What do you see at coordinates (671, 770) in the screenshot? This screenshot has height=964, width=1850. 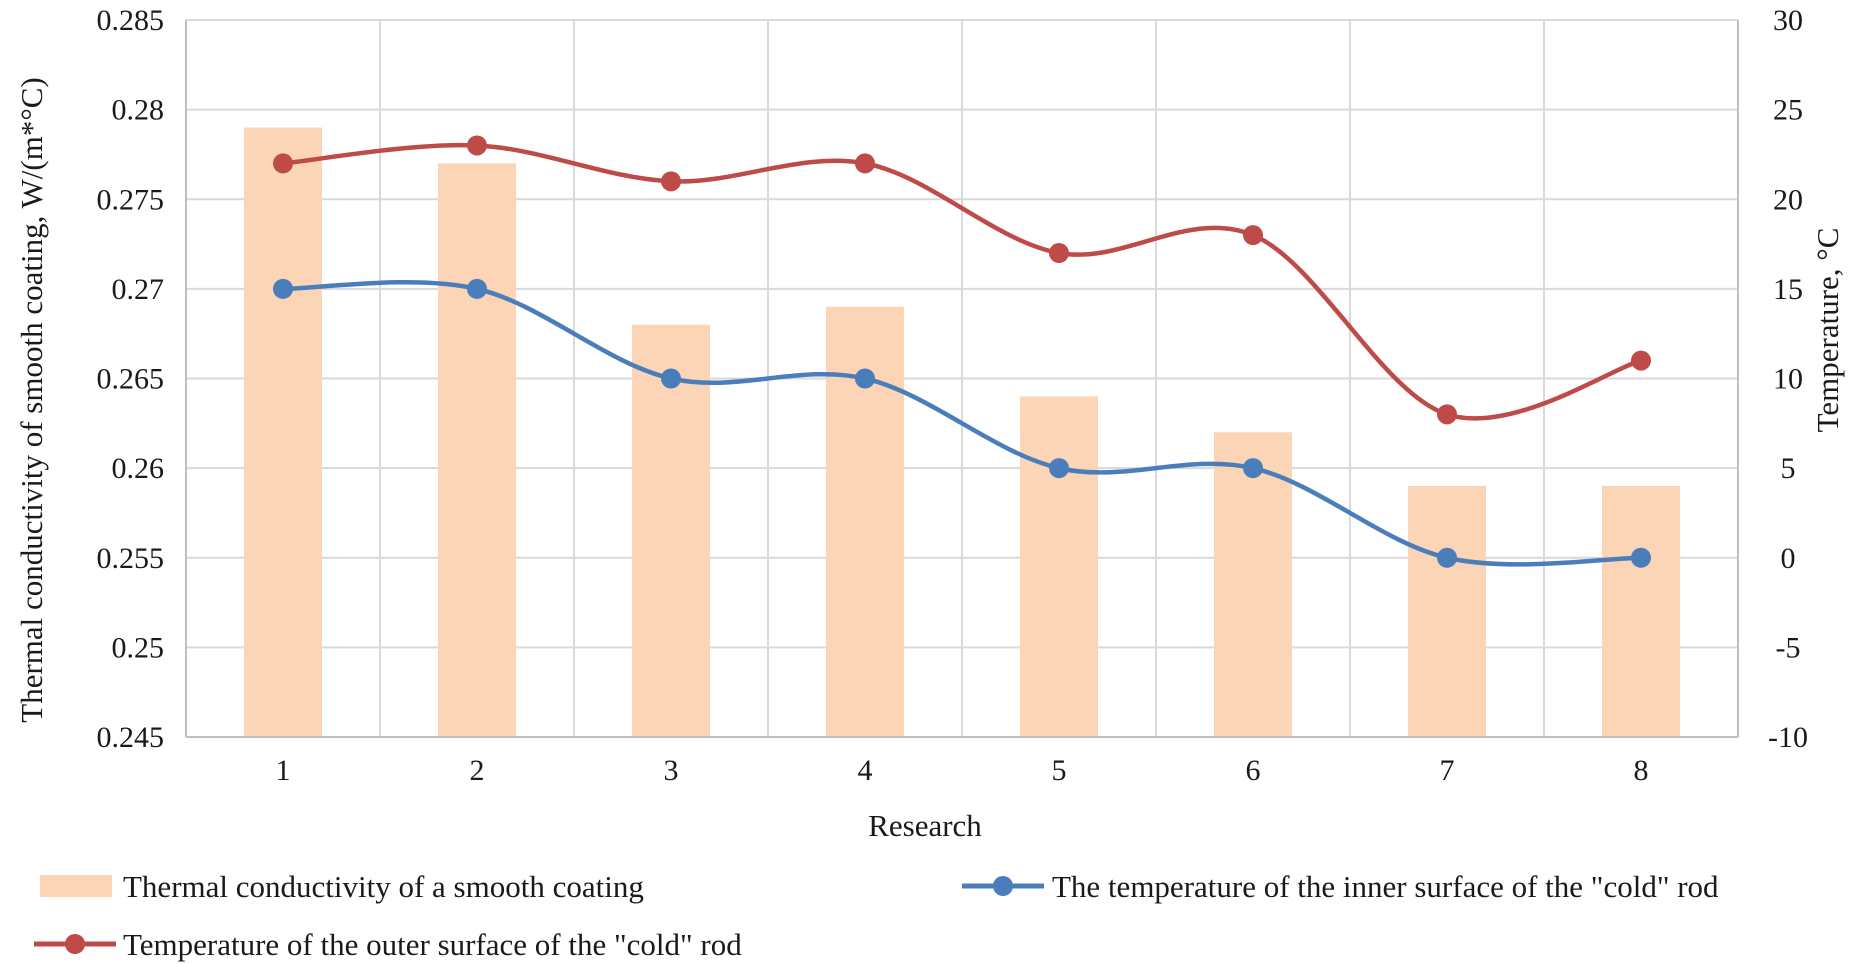 I see `x-tick-label: 3` at bounding box center [671, 770].